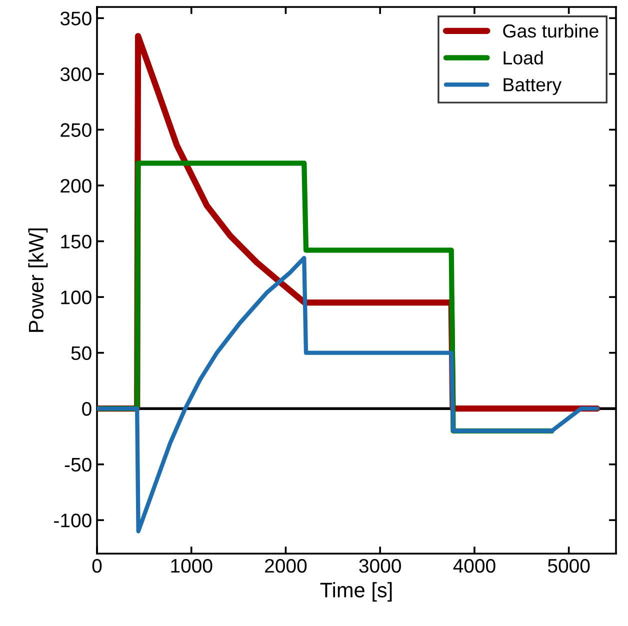 The image size is (628, 626). I want to click on x-tick-label: 4000, so click(474, 565).